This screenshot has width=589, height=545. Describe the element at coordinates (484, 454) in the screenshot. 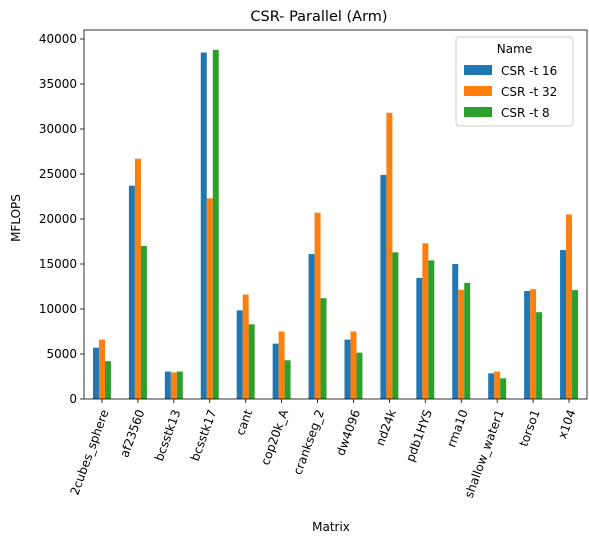

I see `x-tick-label: shallow_water1` at that location.